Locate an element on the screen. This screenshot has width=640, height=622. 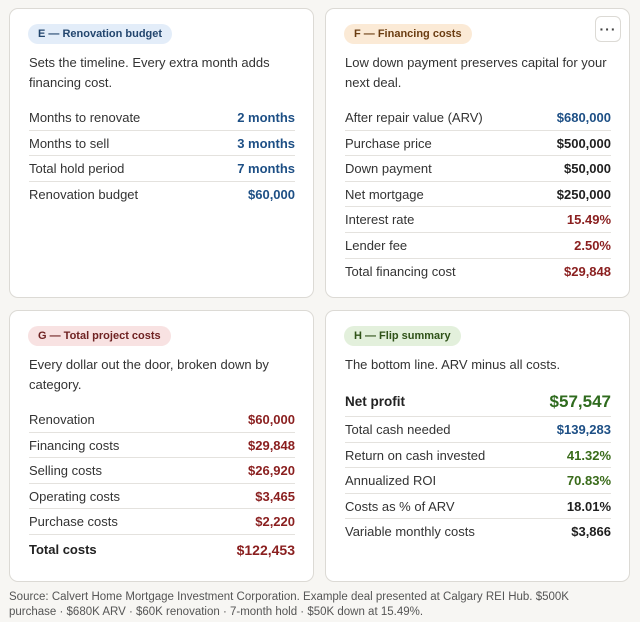
card-badge: F — Financing costs is located at coordinates (408, 34).